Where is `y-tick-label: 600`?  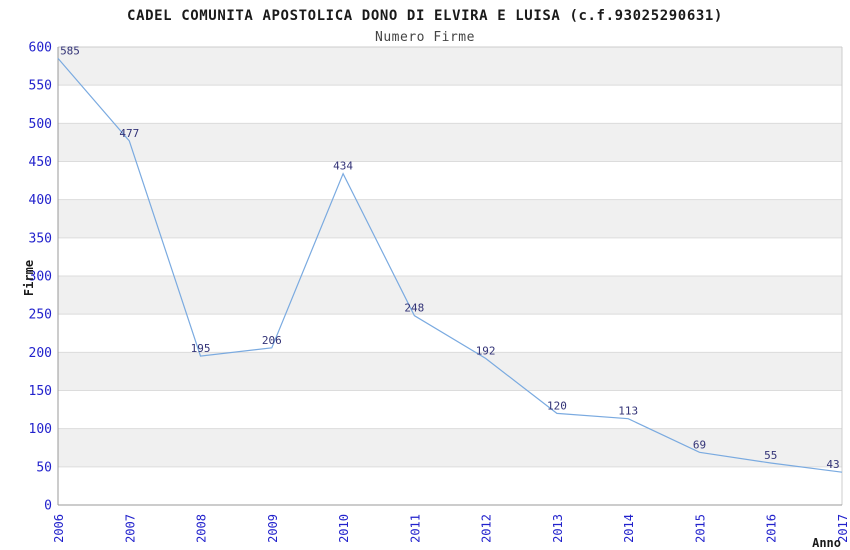
y-tick-label: 600 is located at coordinates (40, 48).